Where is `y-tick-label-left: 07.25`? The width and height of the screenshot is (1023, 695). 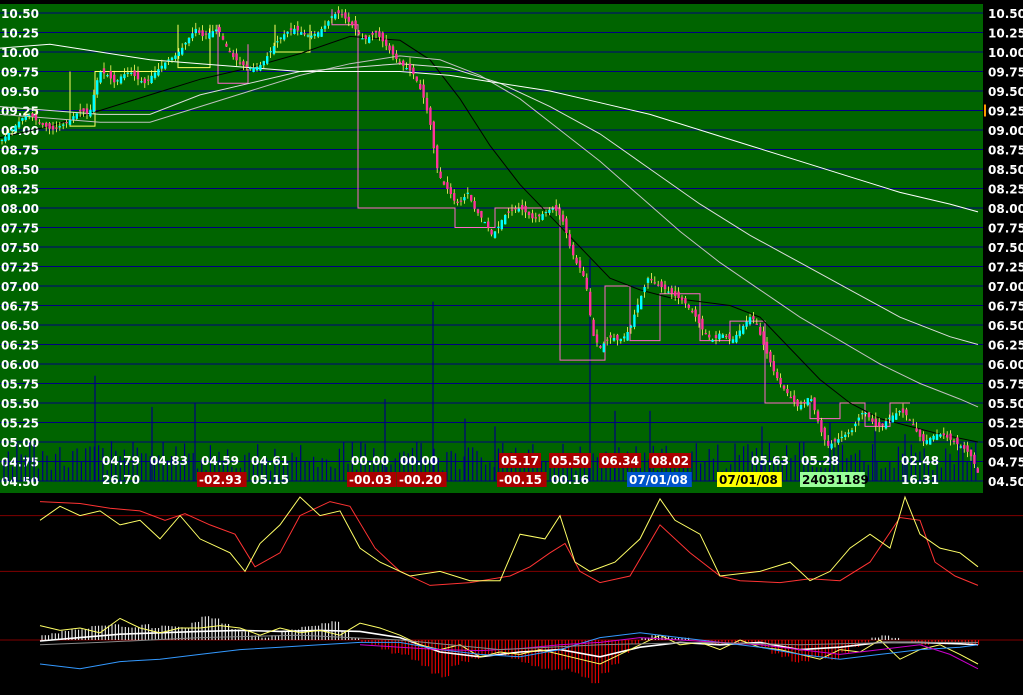 y-tick-label-left: 07.25 is located at coordinates (20, 268).